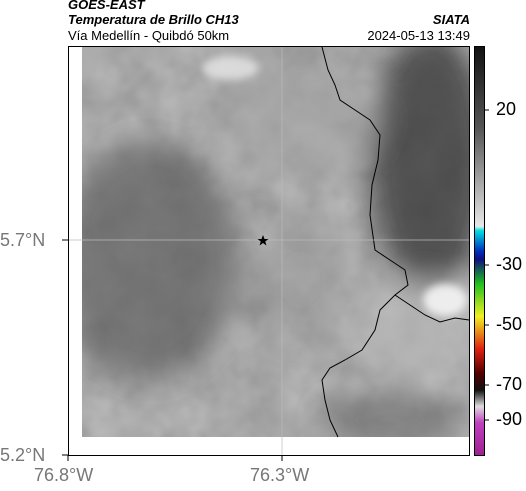  Describe the element at coordinates (509, 264) in the screenshot. I see `colorbar-label: -30` at that location.